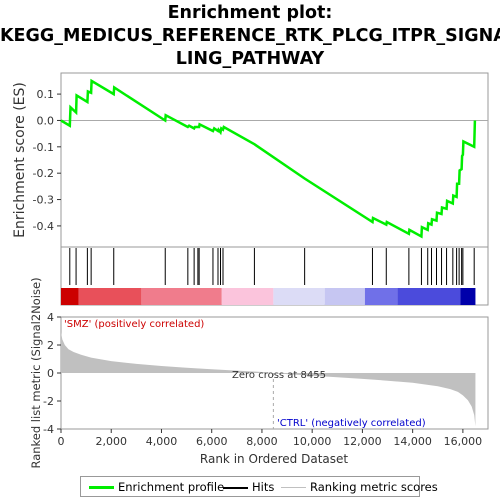  Describe the element at coordinates (262, 441) in the screenshot. I see `x-tick-label: 8,000` at that location.